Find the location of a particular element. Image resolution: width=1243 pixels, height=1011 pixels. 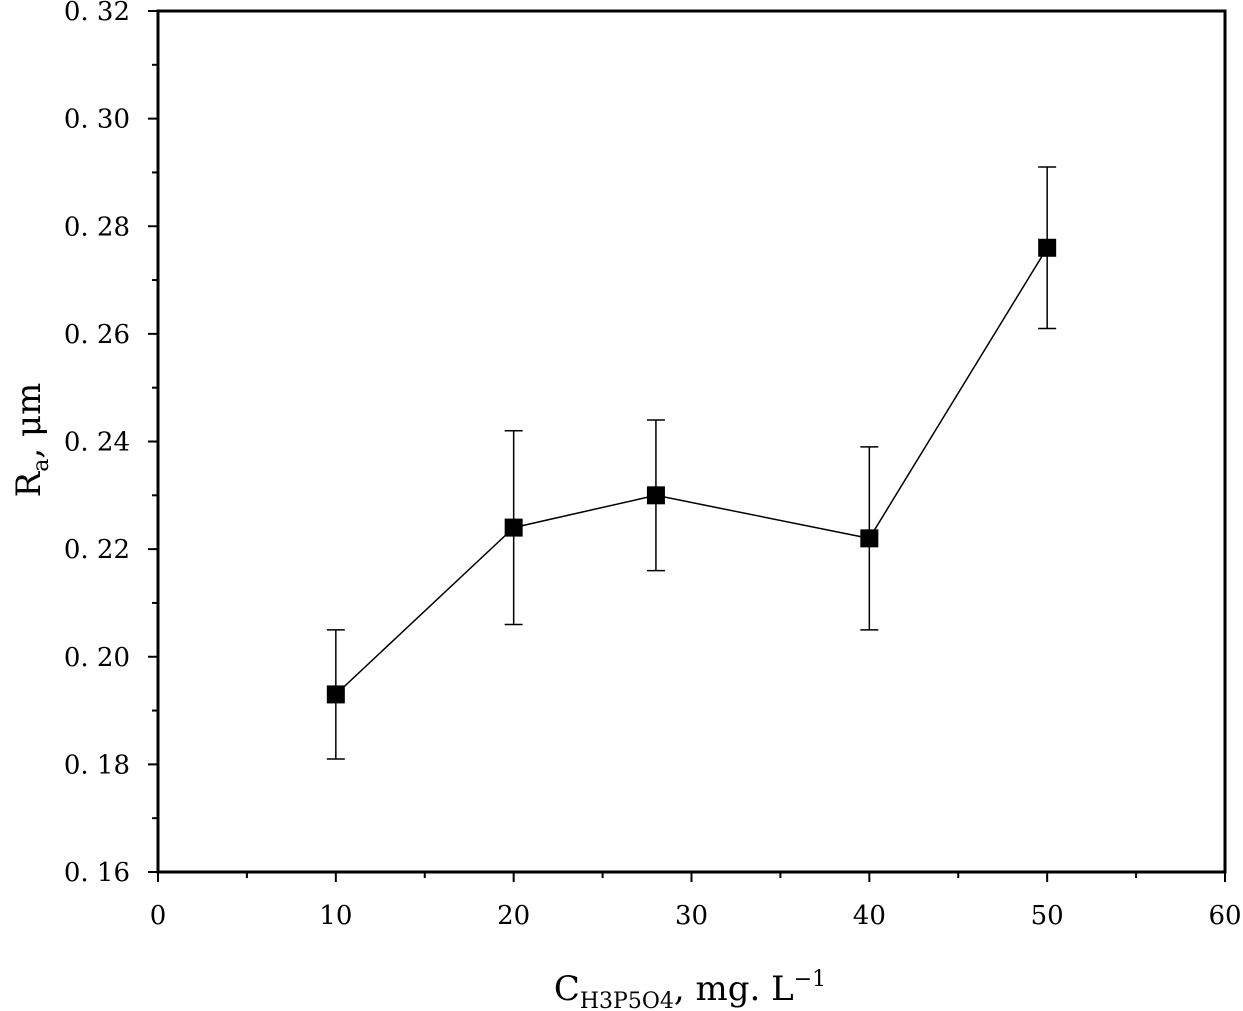

x-tick-label: 20 is located at coordinates (513, 916).